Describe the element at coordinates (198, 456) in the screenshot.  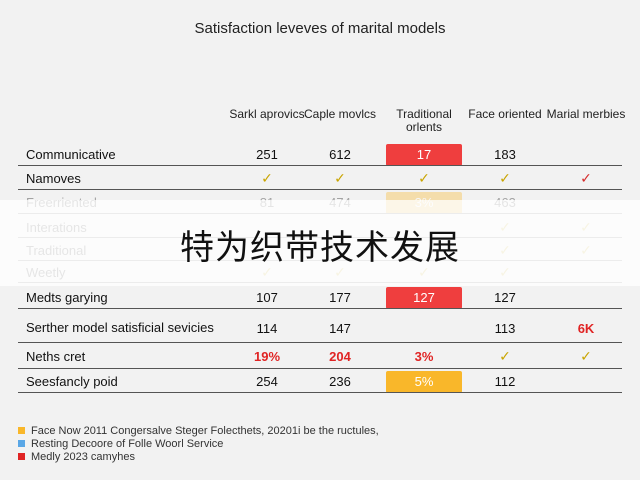
I see `legend-item: Medly 2023 camyhes` at that location.